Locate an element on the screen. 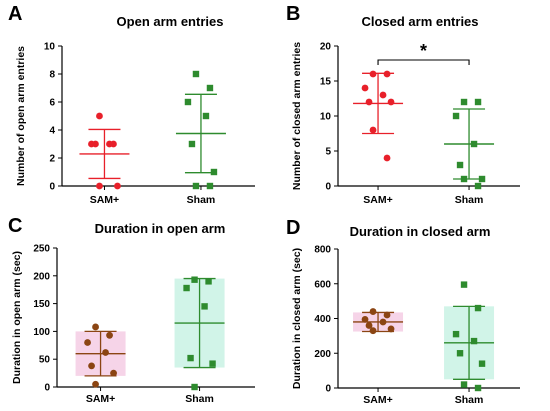 The height and width of the screenshot is (411, 550). y-tick-label: 800 is located at coordinates (322, 250).